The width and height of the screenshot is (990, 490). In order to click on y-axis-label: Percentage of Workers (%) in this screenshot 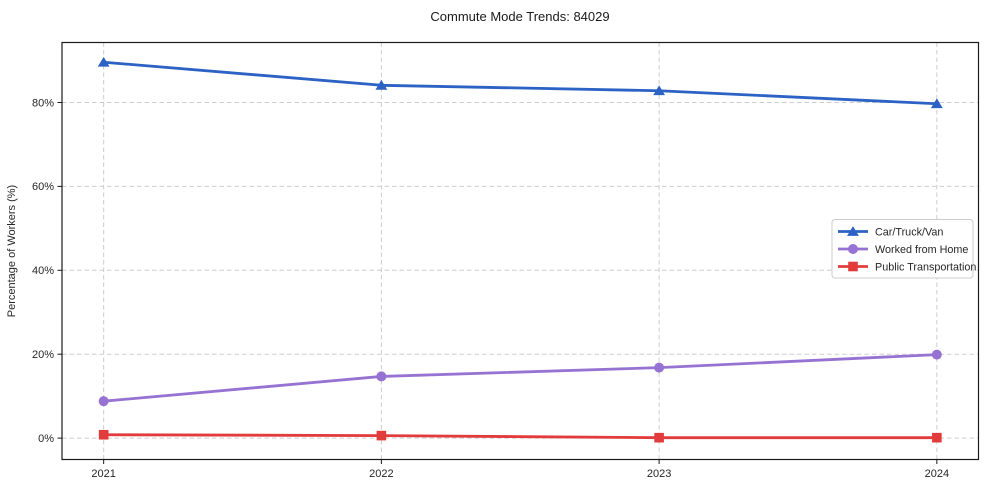, I will do `click(12, 251)`.